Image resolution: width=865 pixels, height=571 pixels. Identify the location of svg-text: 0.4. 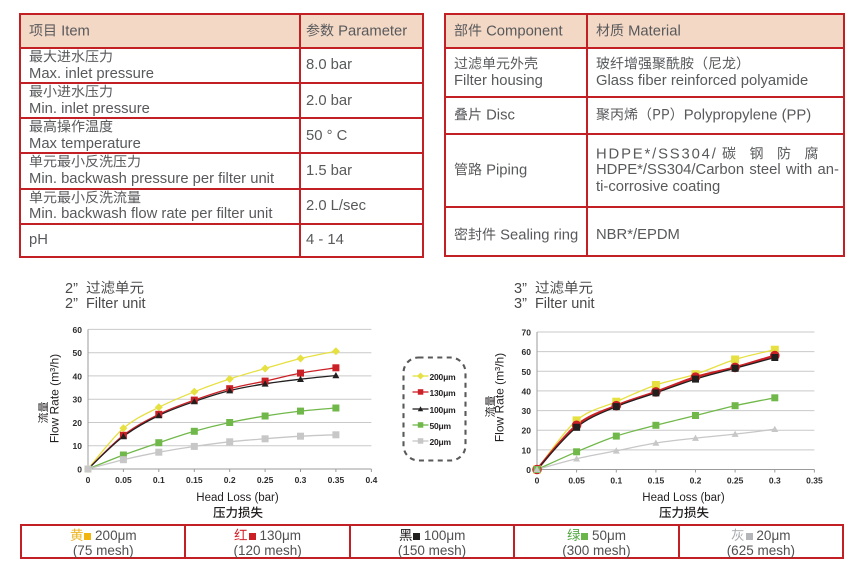
(371, 480).